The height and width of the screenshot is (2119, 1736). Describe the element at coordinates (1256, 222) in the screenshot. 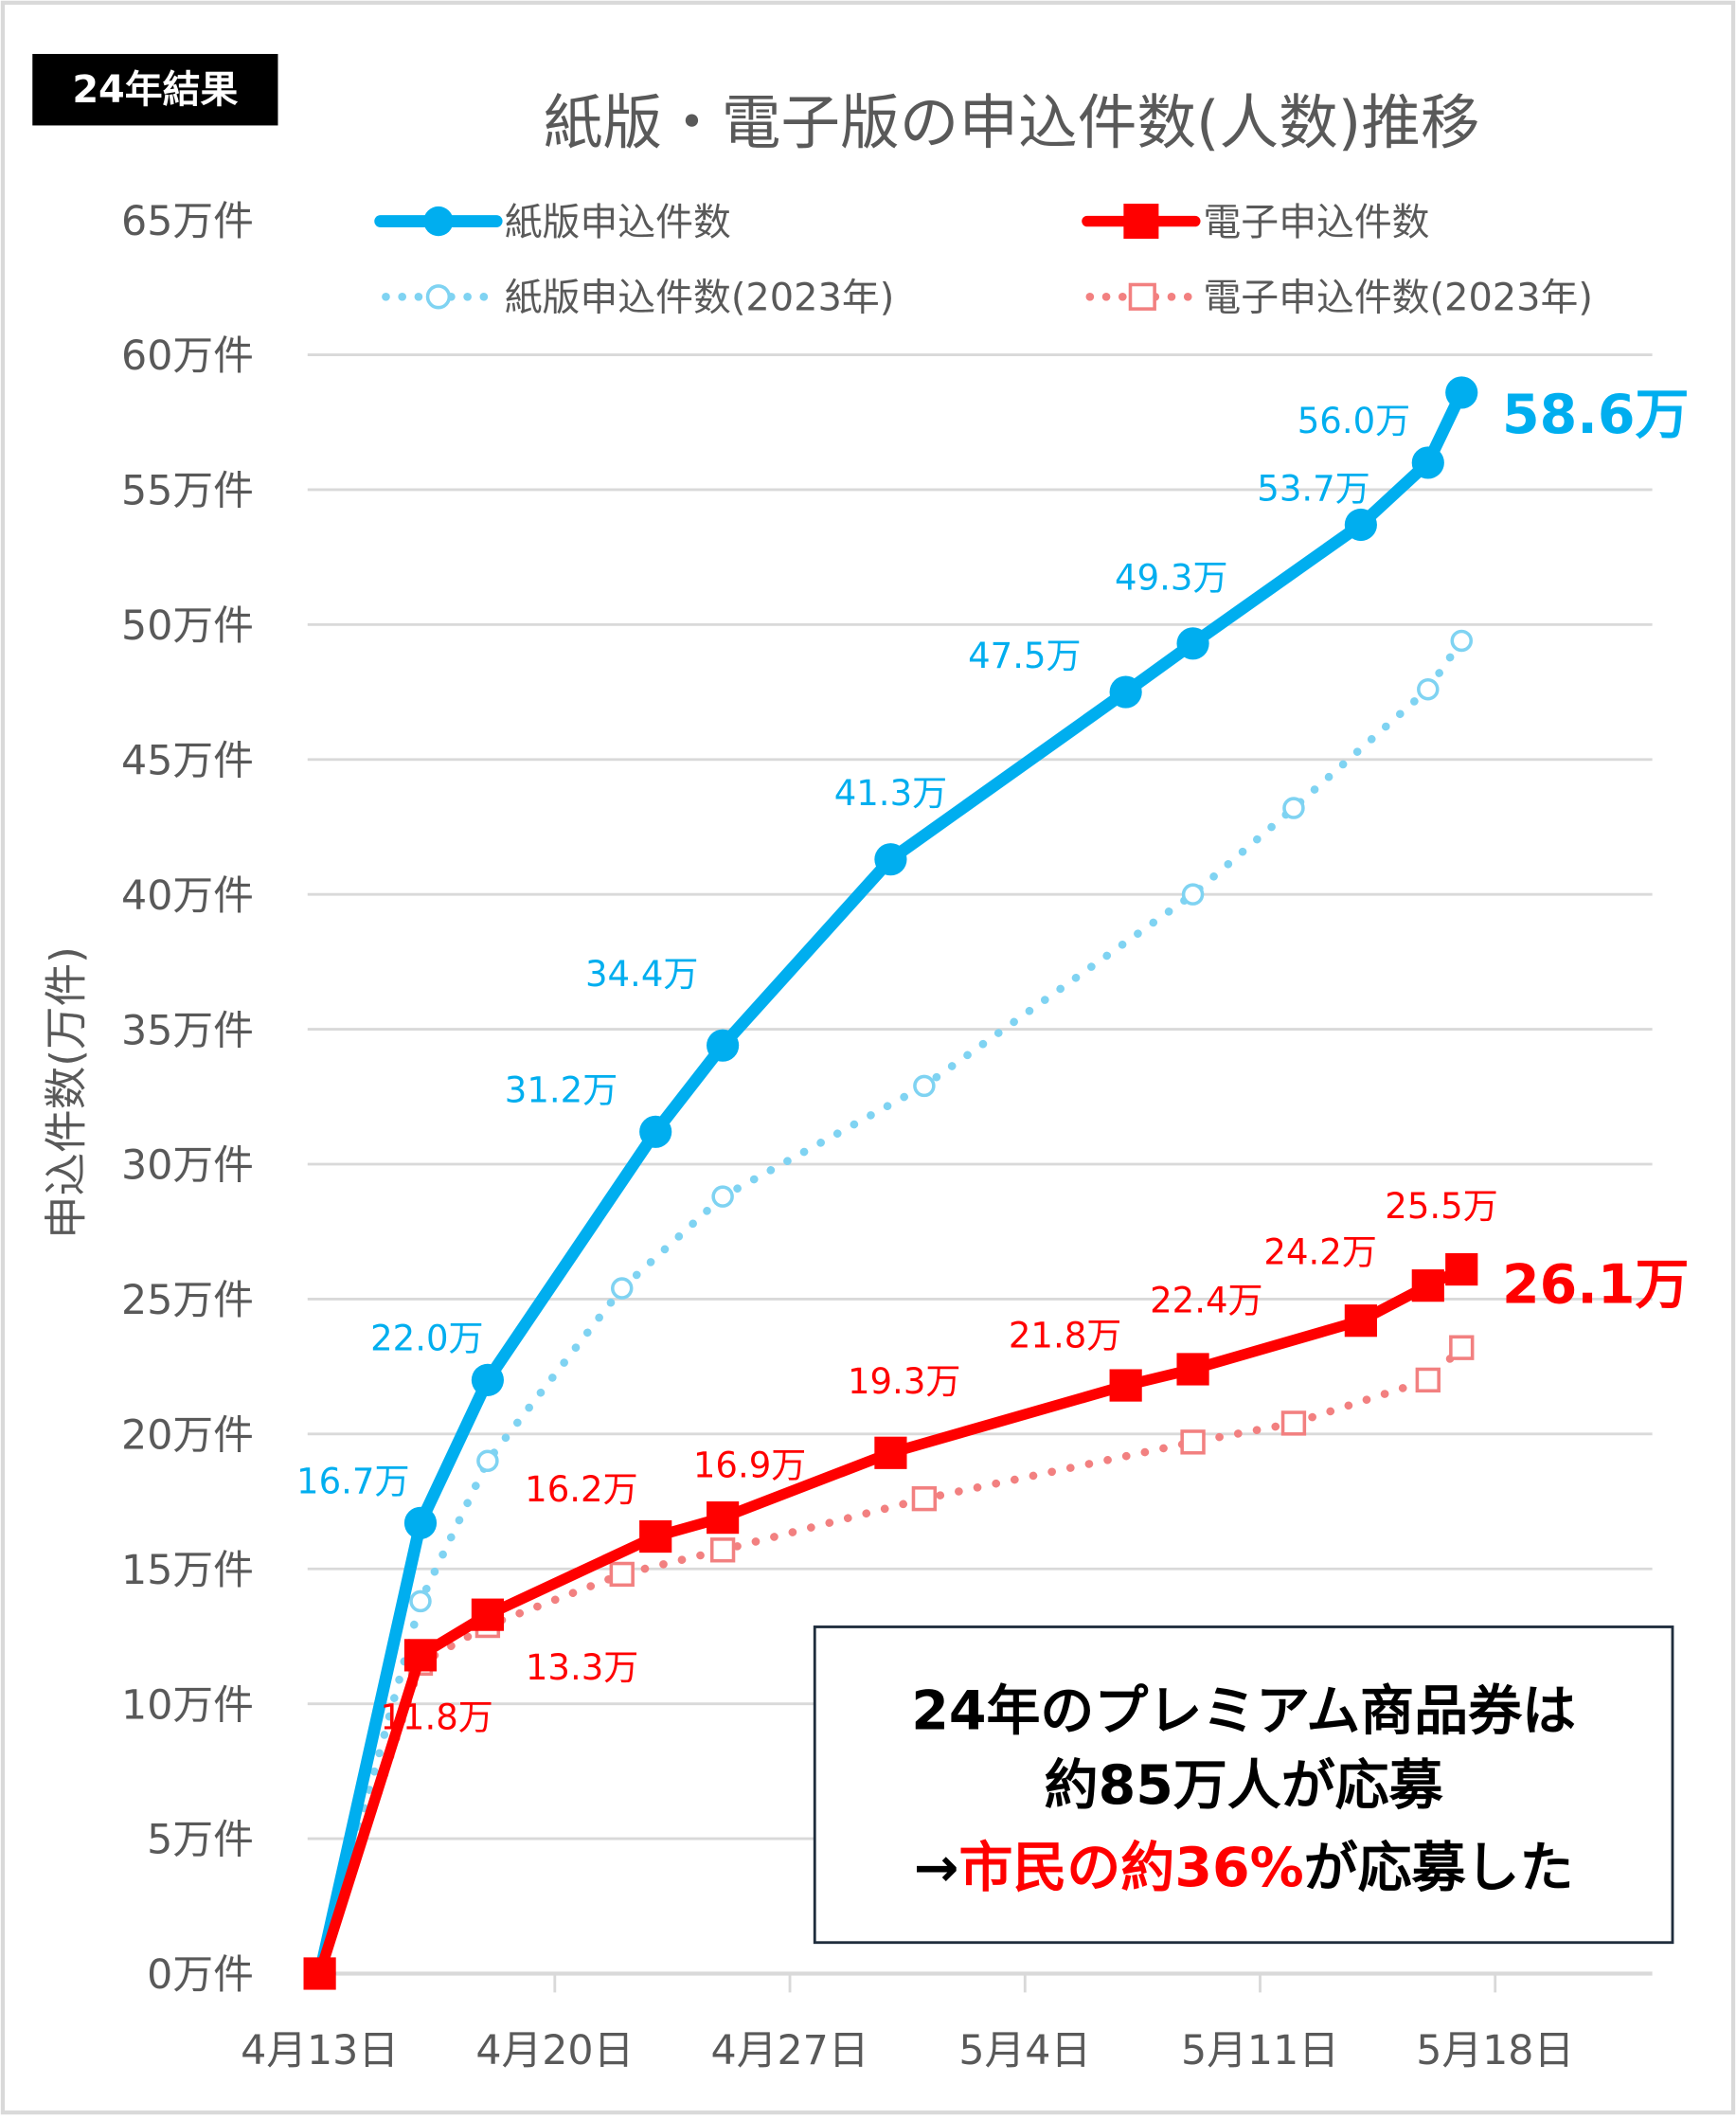

I see `legend-item-digital: 電子申込件数` at that location.